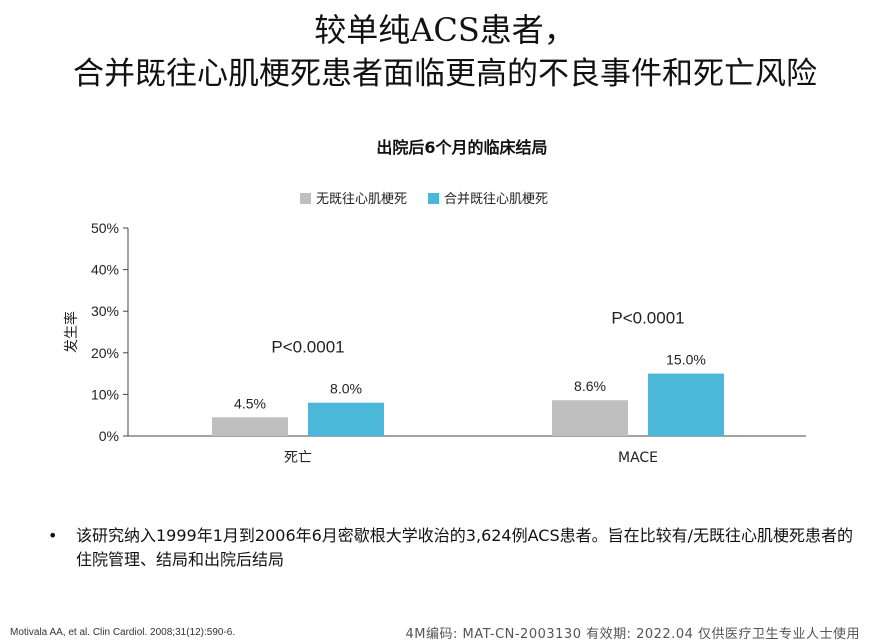  What do you see at coordinates (105, 228) in the screenshot?
I see `y-tick-label: 50%` at bounding box center [105, 228].